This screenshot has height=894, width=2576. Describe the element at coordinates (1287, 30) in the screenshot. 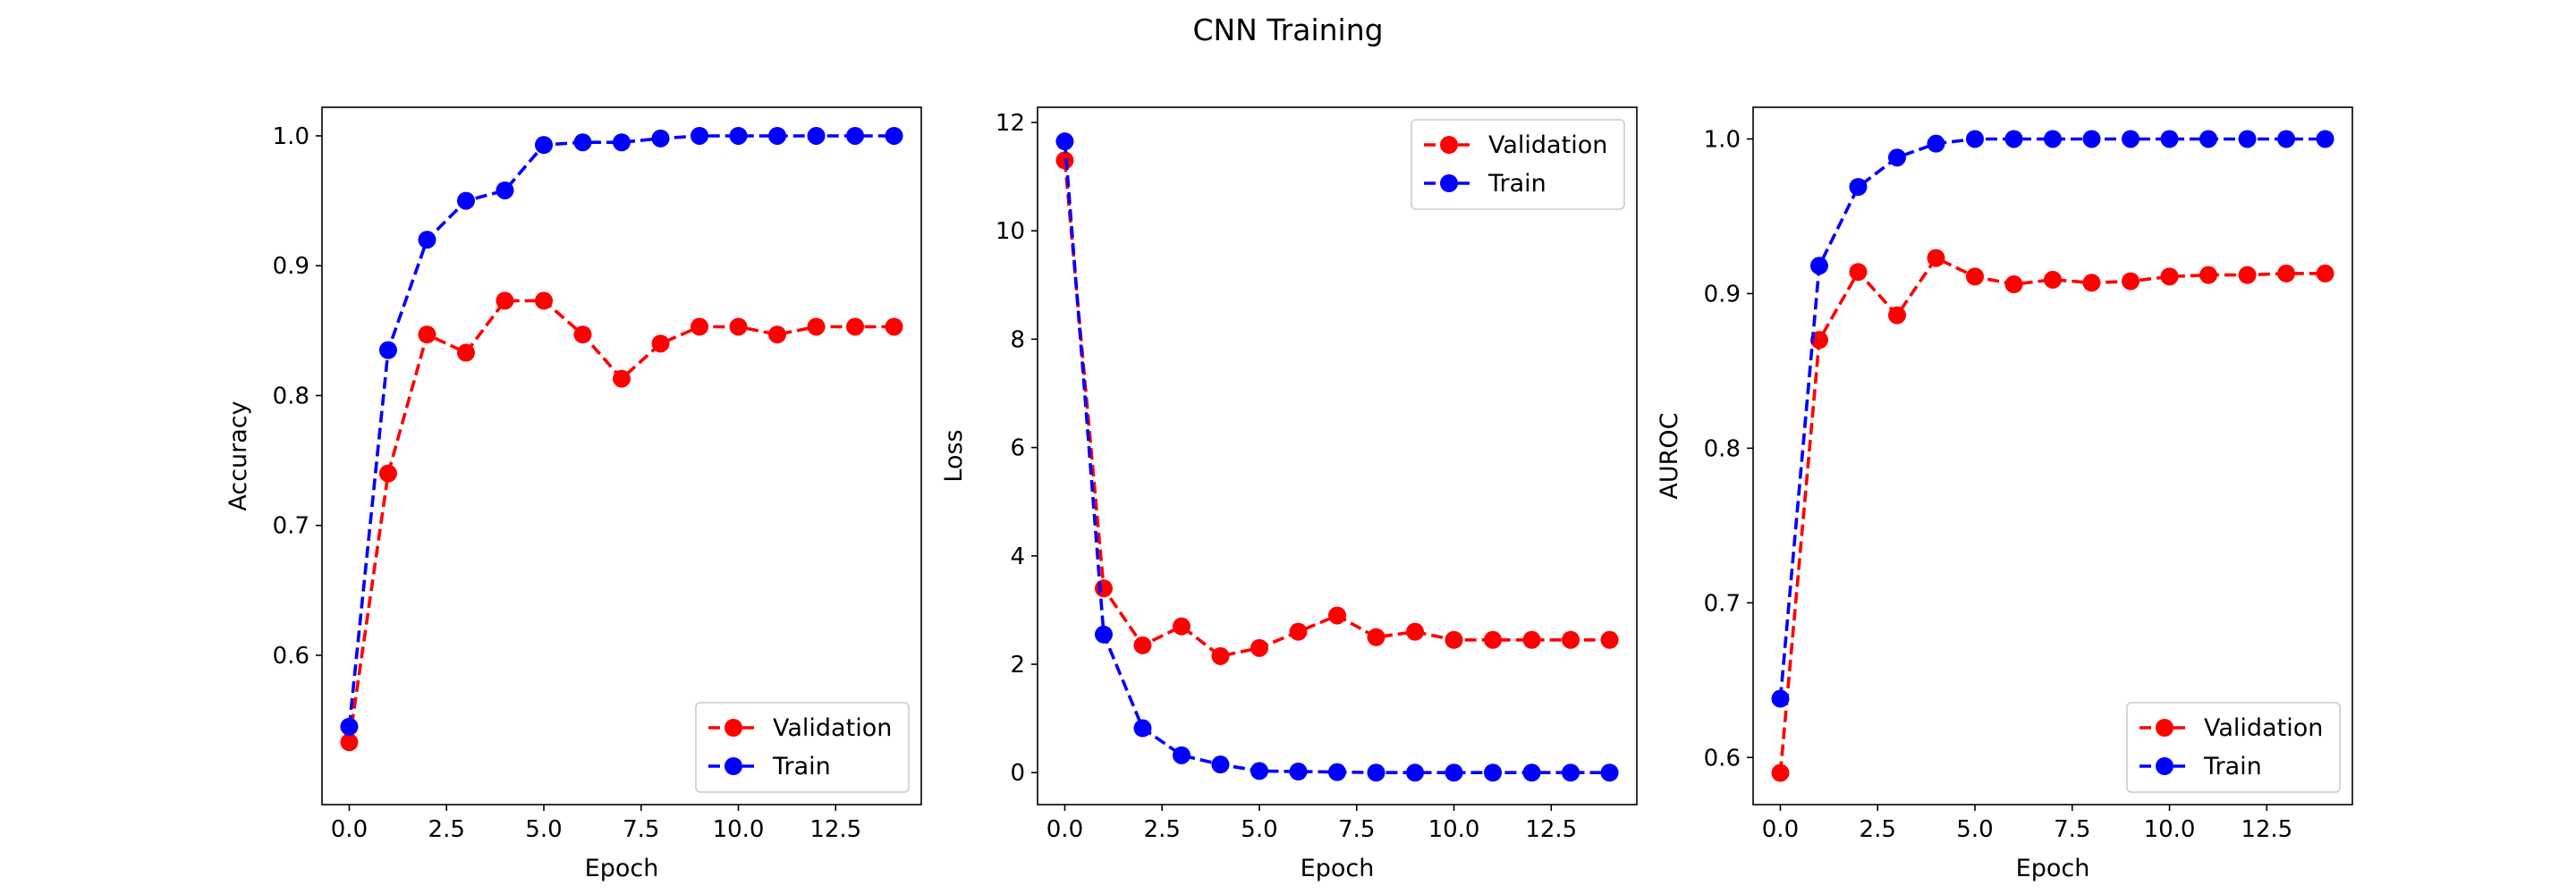

I see `figure-title: CNN Training` at that location.